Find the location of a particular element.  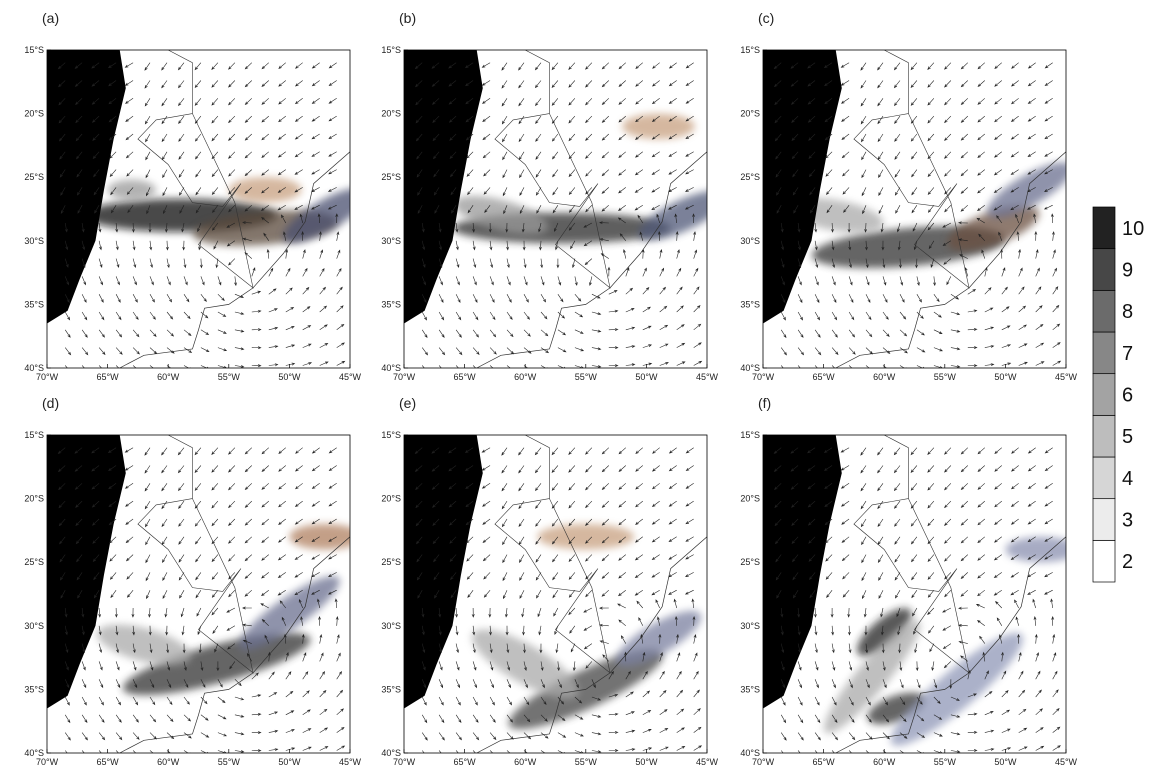

panel-label: (c) is located at coordinates (766, 18).